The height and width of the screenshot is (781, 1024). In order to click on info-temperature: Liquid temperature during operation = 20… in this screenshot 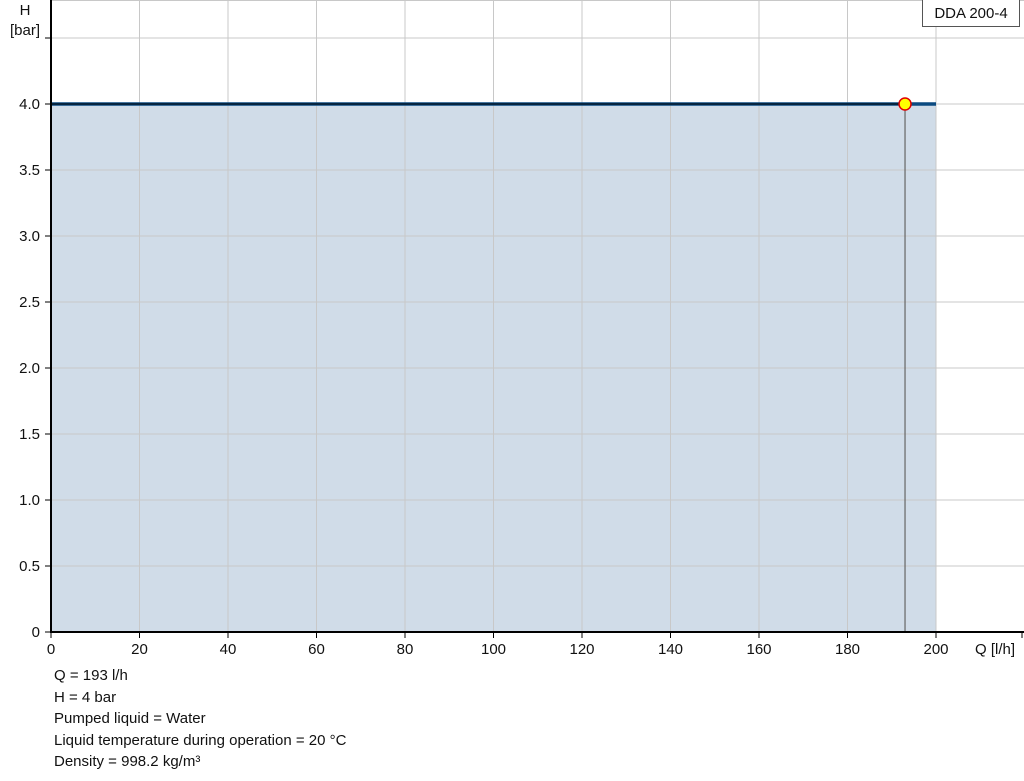, I will do `click(200, 740)`.